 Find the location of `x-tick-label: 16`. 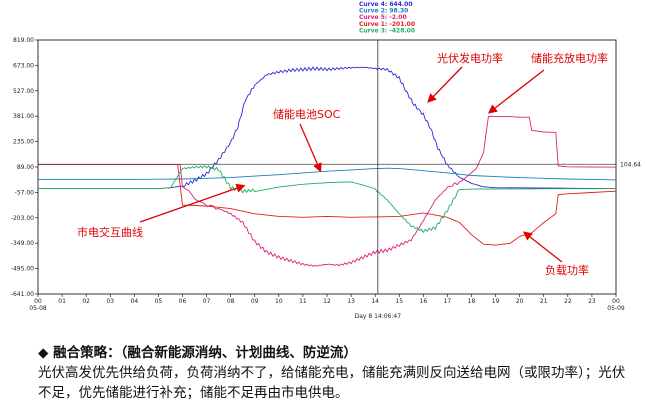

x-tick-label: 16 is located at coordinates (424, 301).